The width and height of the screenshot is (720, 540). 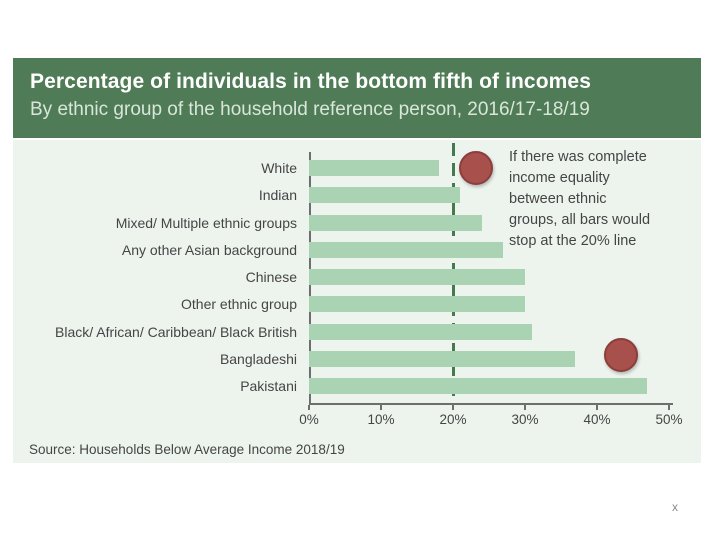 What do you see at coordinates (268, 386) in the screenshot?
I see `category-label: Pakistani` at bounding box center [268, 386].